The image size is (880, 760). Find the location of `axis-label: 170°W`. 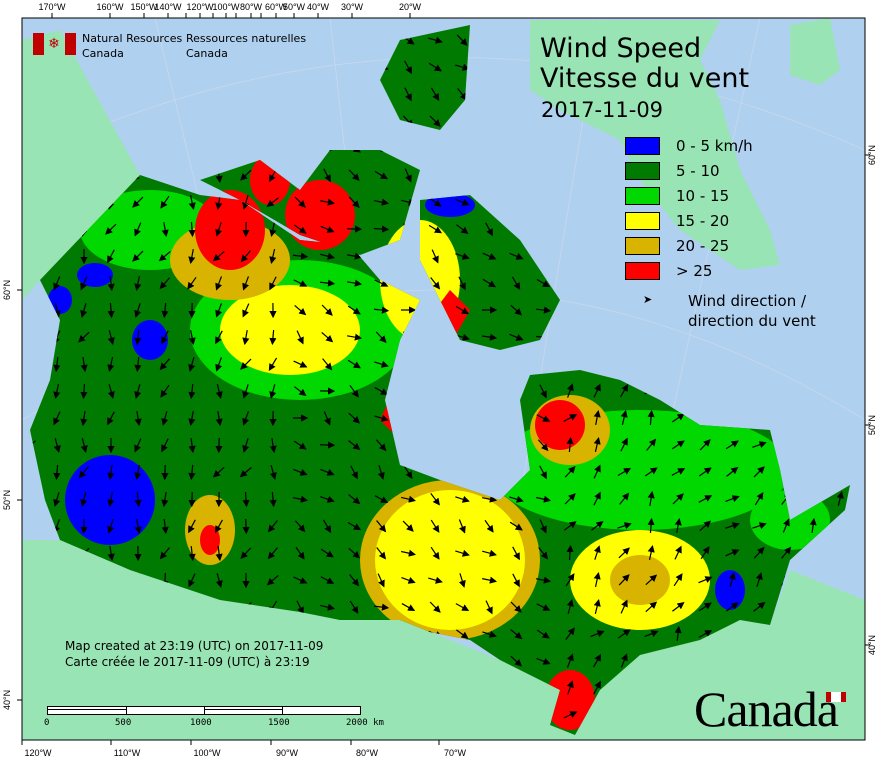

axis-label: 170°W is located at coordinates (52, 7).